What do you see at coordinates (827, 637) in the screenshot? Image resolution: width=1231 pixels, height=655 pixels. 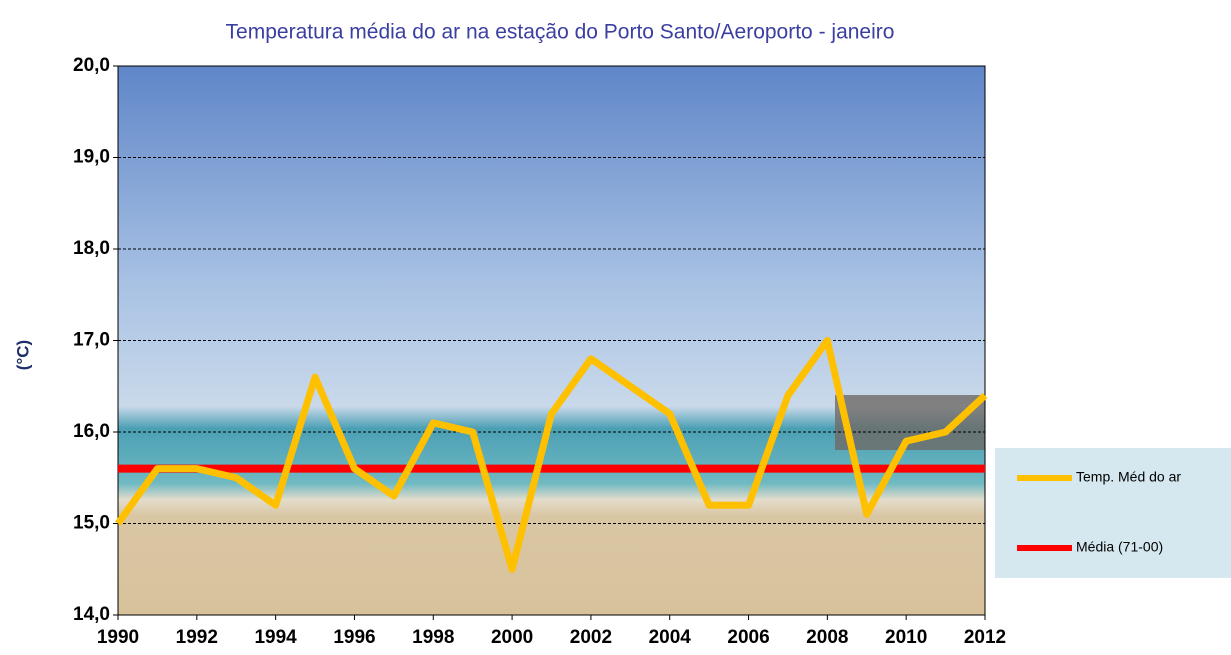 I see `x-tick-label: 2008` at bounding box center [827, 637].